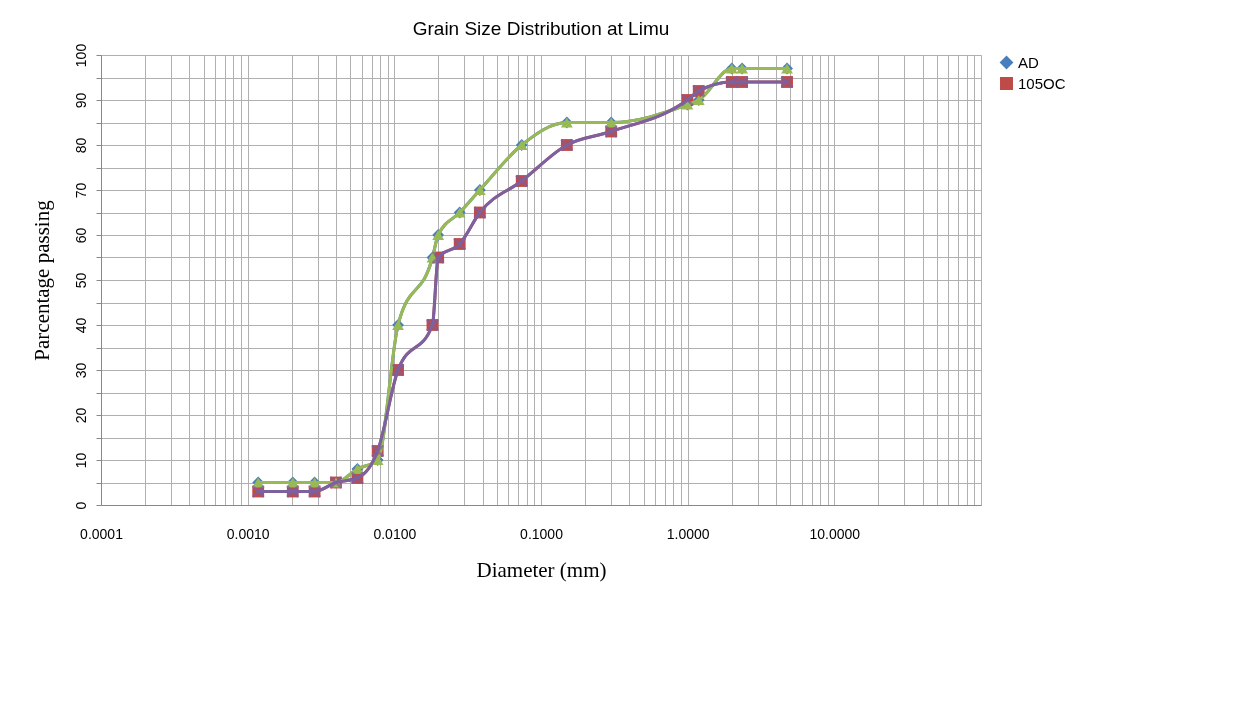 The width and height of the screenshot is (1238, 704). What do you see at coordinates (835, 533) in the screenshot?
I see `x-tick-label: 10.0000` at bounding box center [835, 533].